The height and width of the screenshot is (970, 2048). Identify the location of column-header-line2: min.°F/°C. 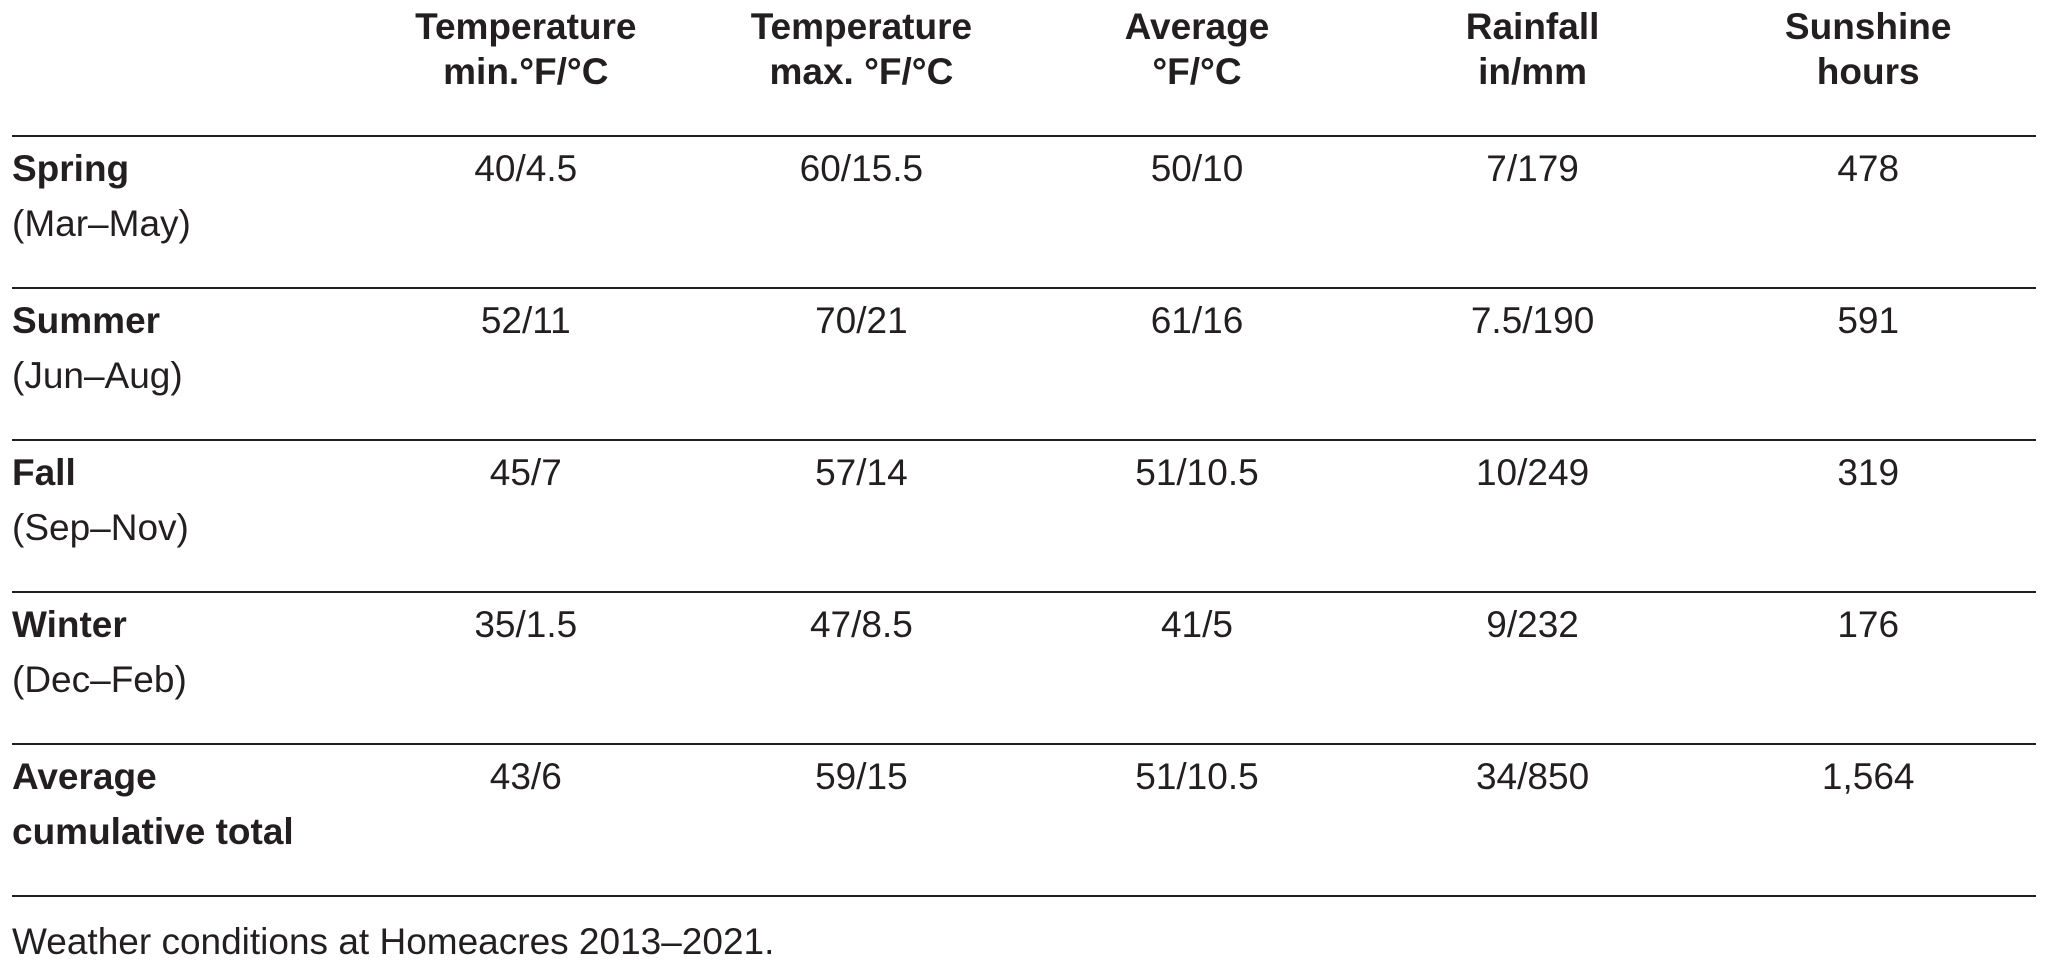
(526, 71).